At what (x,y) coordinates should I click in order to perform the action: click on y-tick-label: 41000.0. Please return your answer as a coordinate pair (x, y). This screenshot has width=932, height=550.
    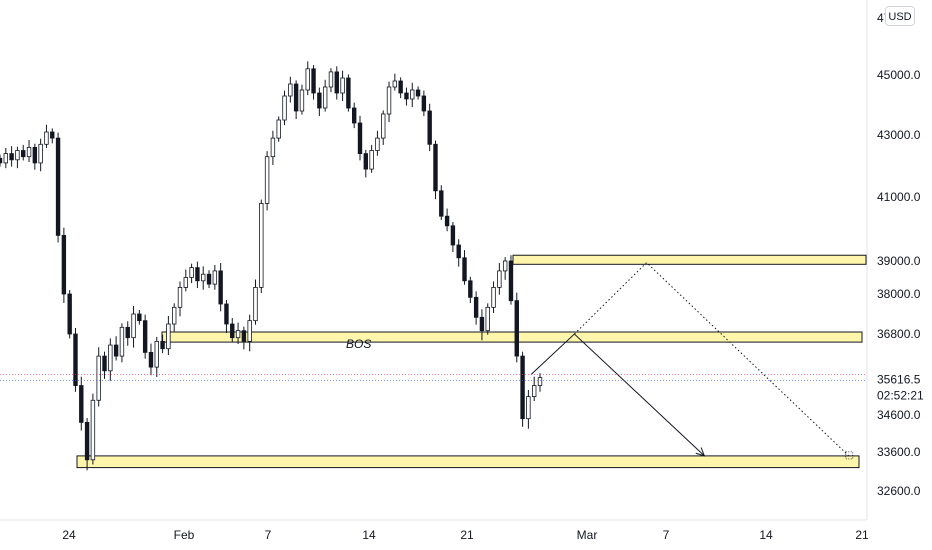
    Looking at the image, I should click on (899, 197).